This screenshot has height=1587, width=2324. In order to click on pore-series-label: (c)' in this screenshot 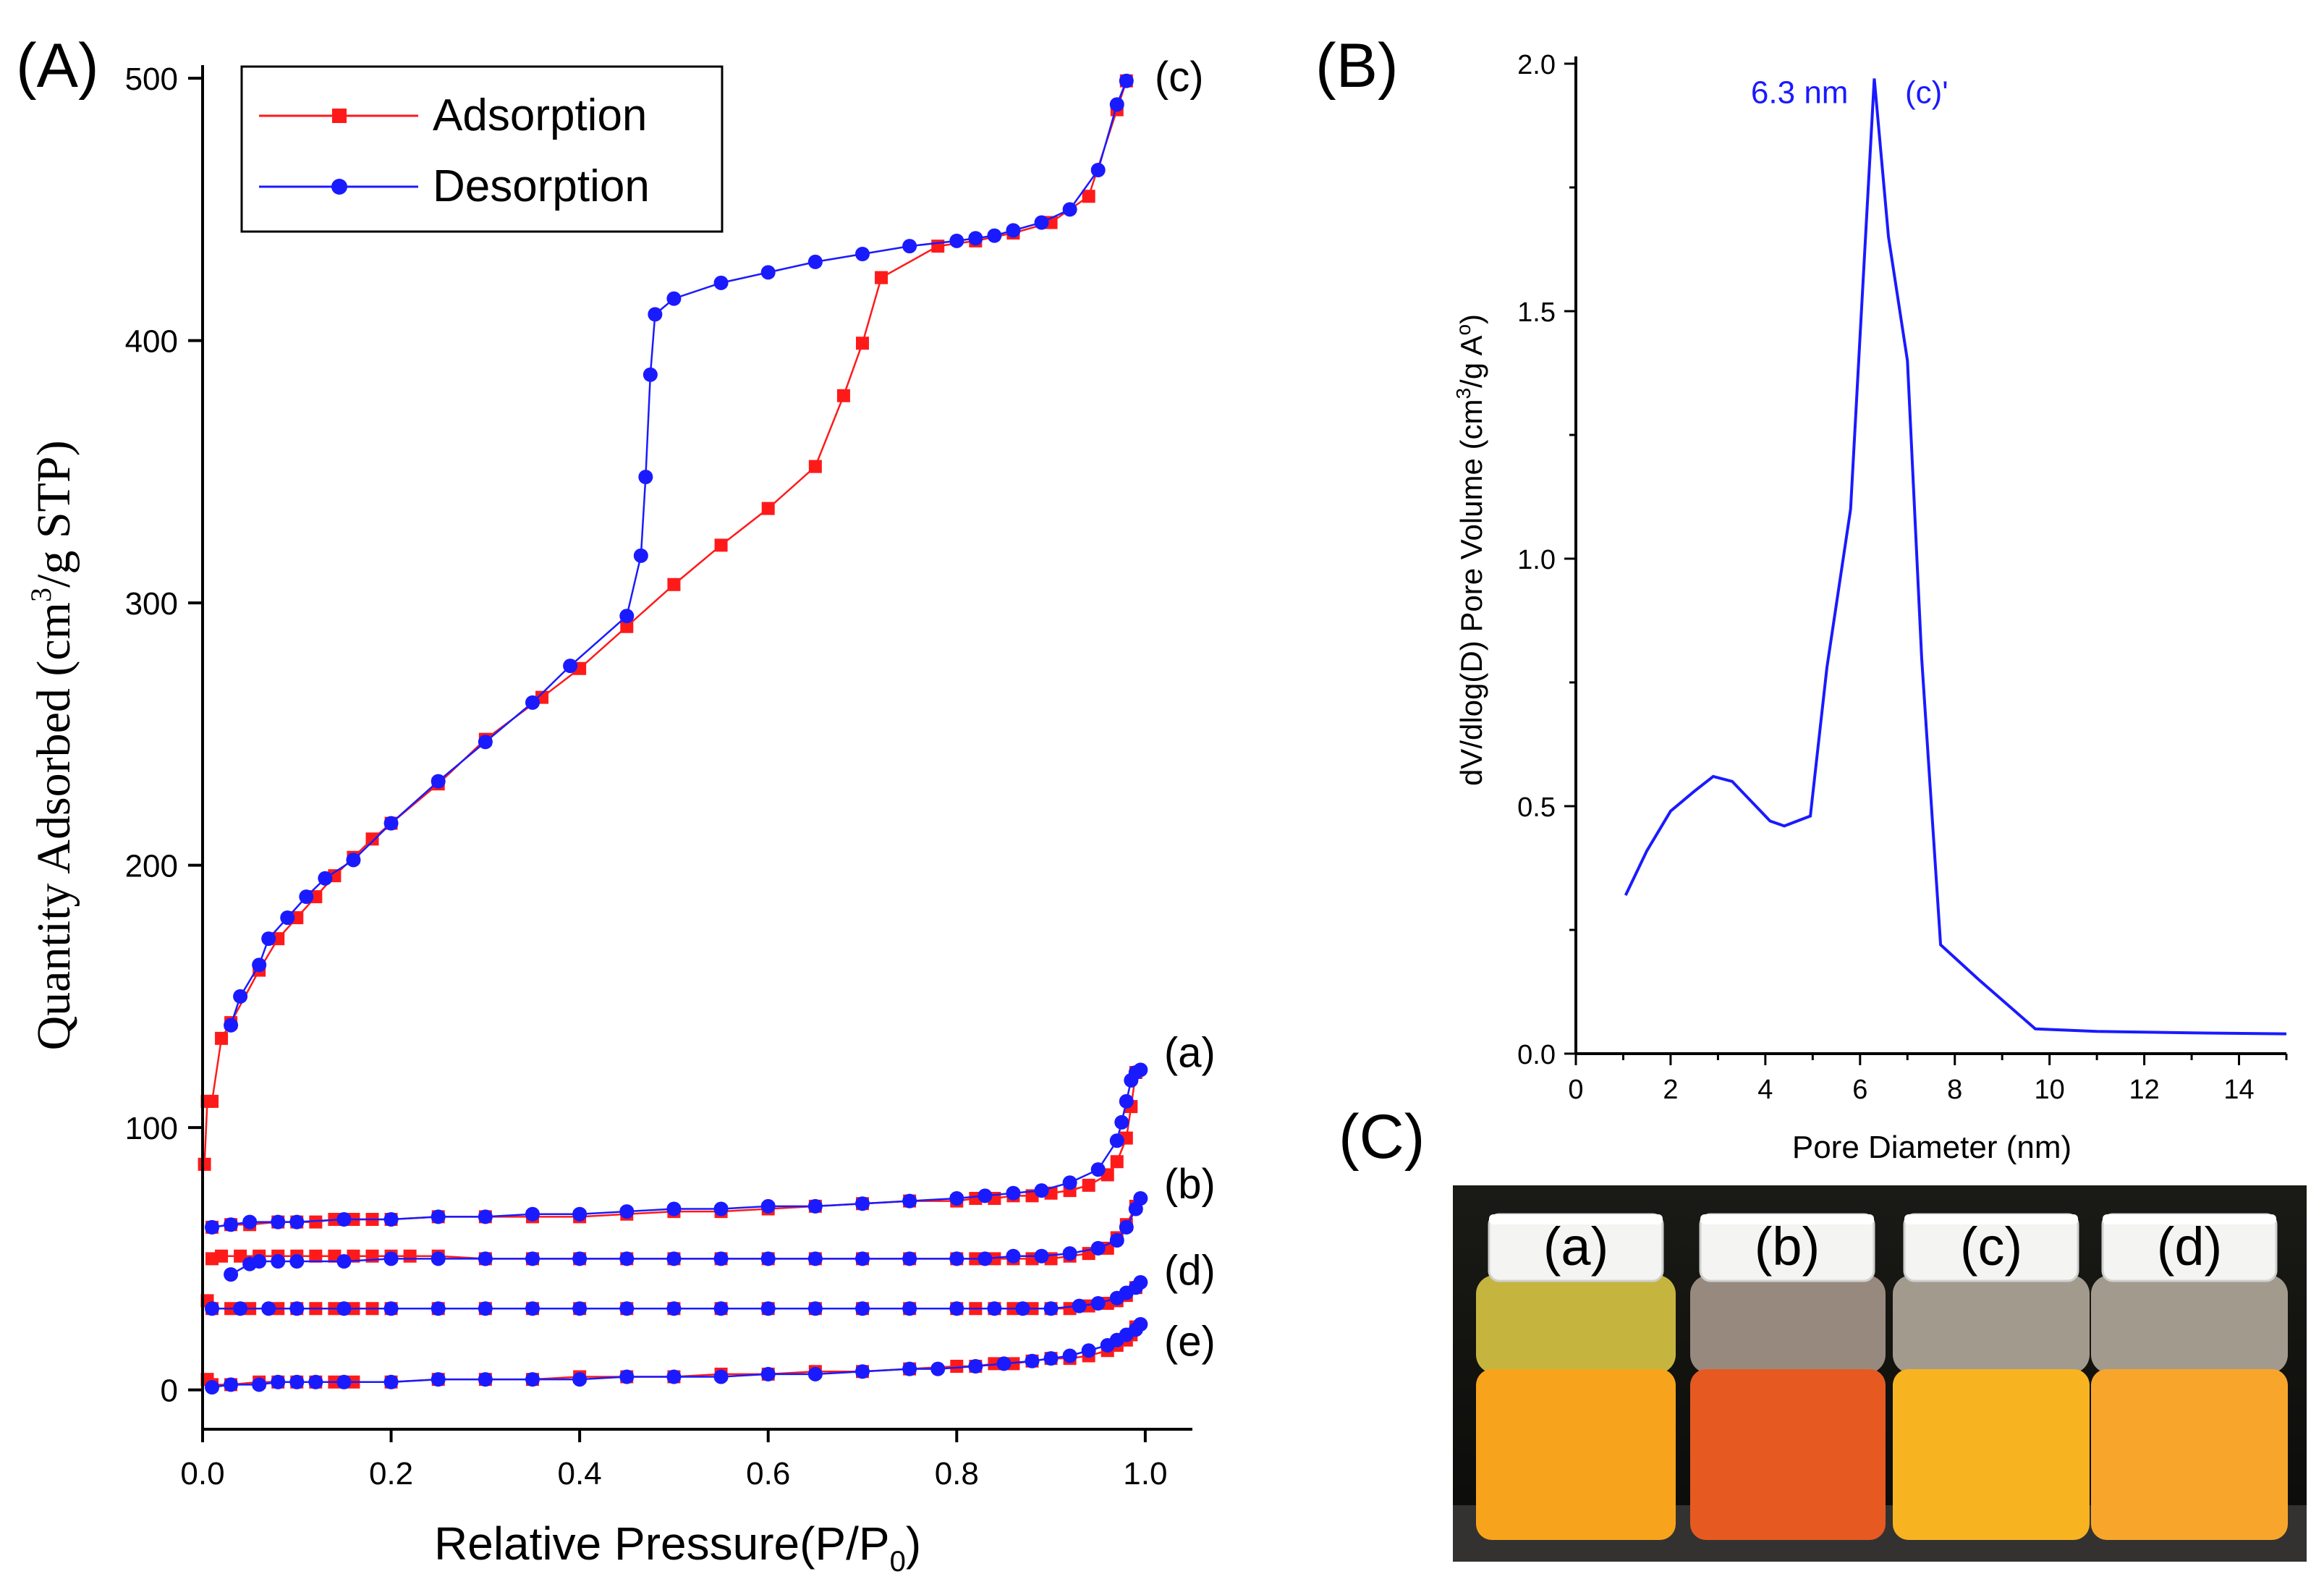, I will do `click(1926, 93)`.